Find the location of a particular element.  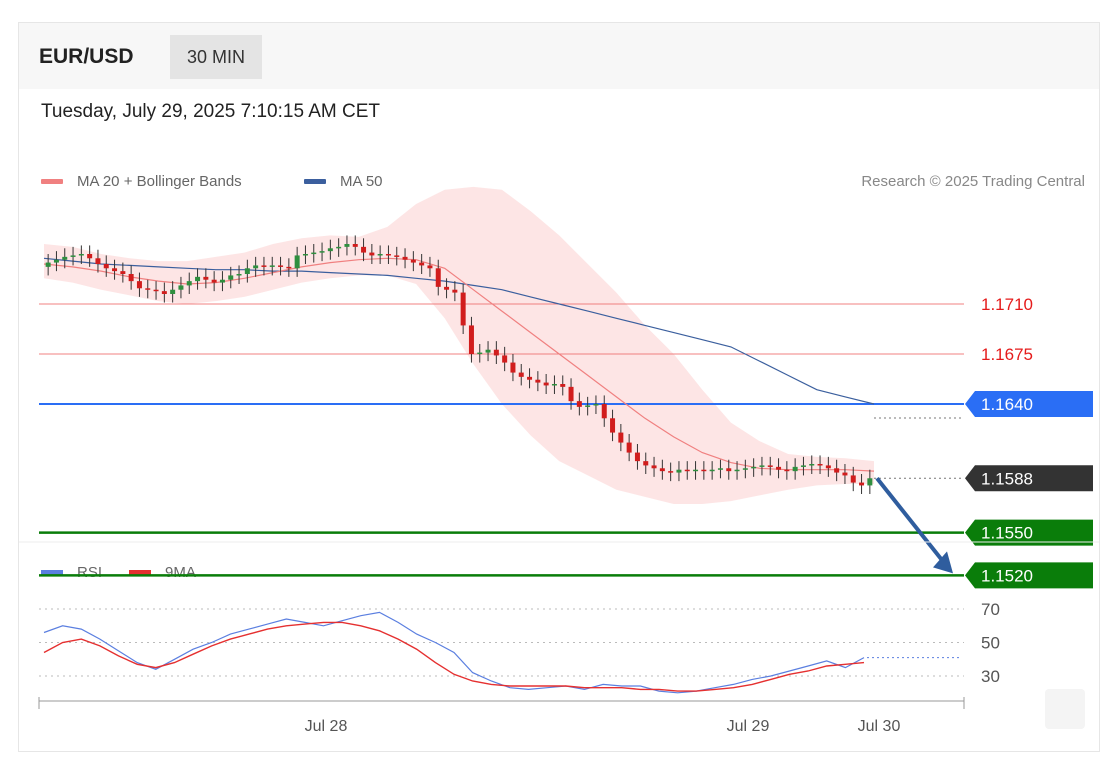

x-tick-label: Jul 28 is located at coordinates (326, 726).